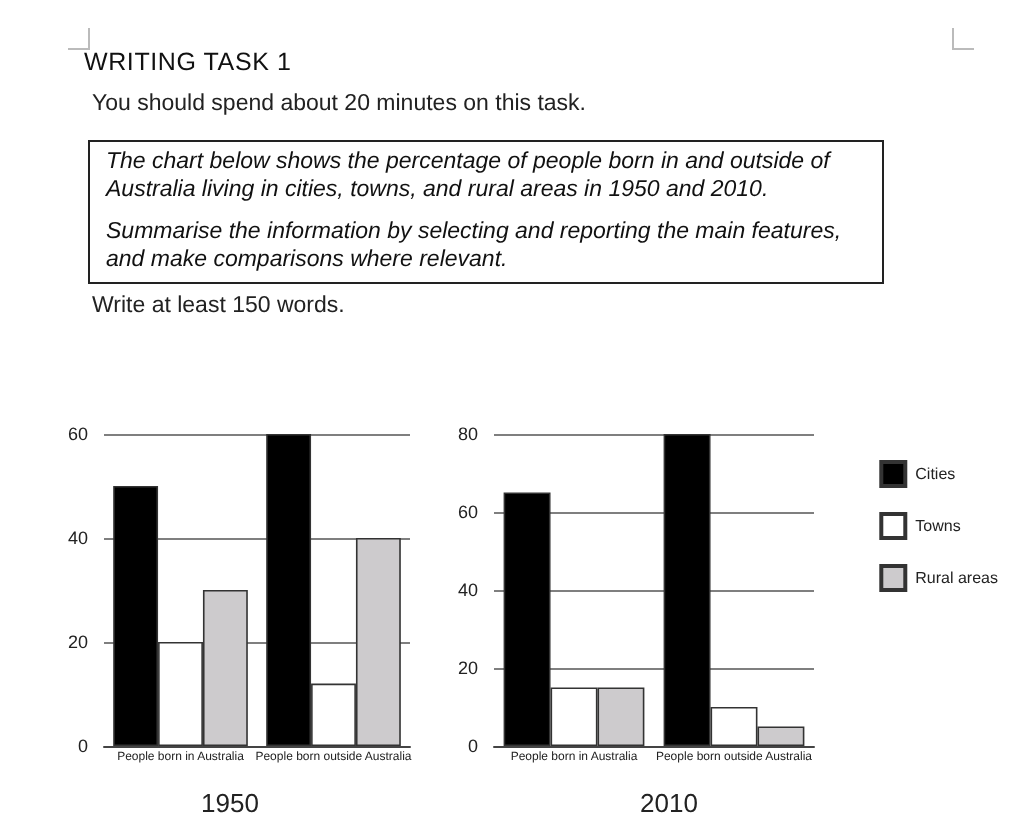 This screenshot has height=830, width=1024. What do you see at coordinates (188, 62) in the screenshot?
I see `text: WRITING TASK 1` at bounding box center [188, 62].